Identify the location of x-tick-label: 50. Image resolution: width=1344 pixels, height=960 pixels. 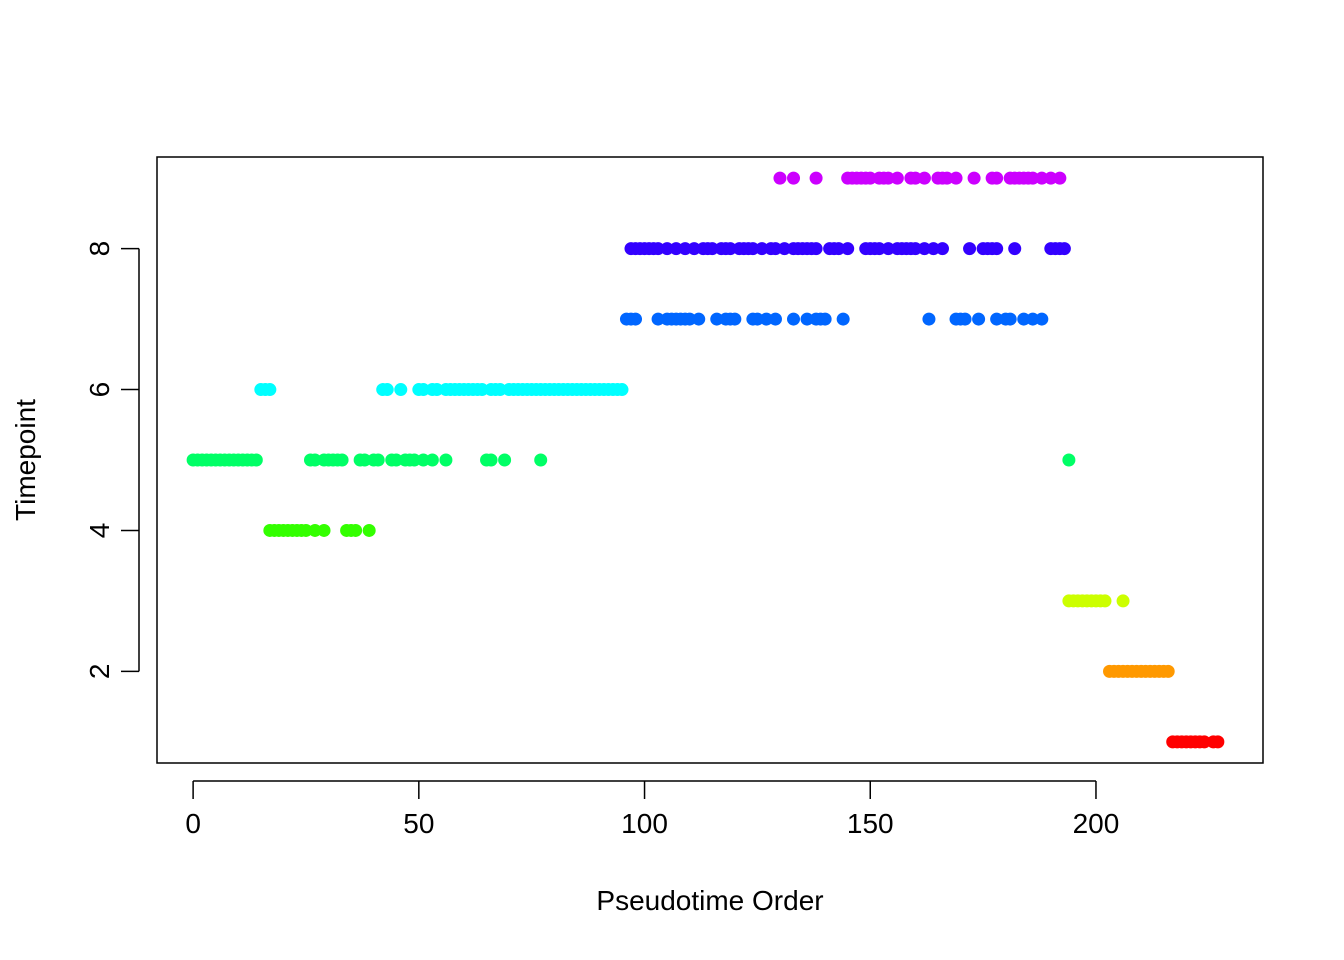
(418, 823).